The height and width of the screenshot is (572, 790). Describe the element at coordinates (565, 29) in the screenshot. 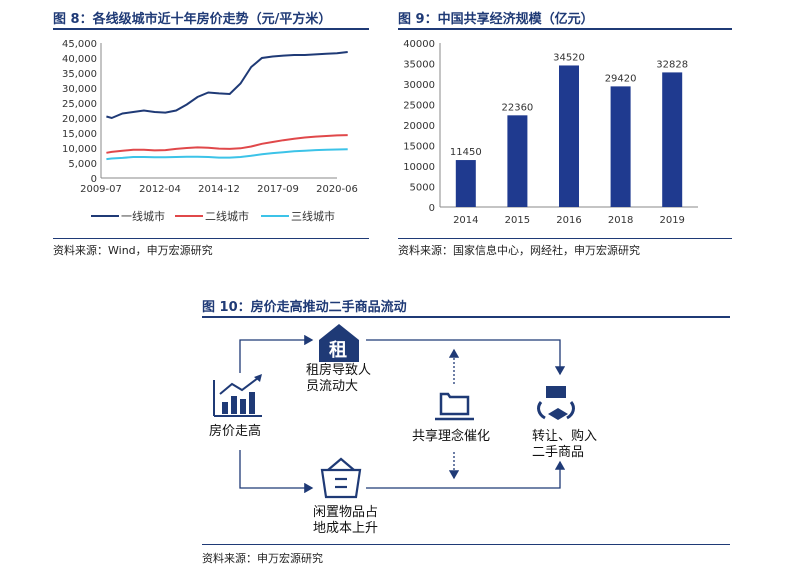

I see `fig9-title-rule` at that location.